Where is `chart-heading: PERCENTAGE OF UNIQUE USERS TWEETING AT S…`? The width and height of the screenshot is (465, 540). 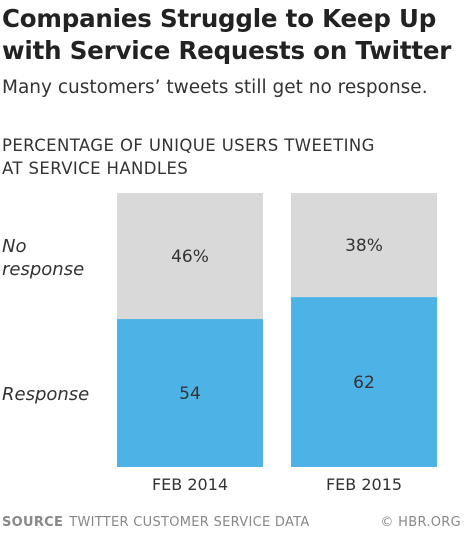
chart-heading: PERCENTAGE OF UNIQUE USERS TWEETING AT S… is located at coordinates (232, 157).